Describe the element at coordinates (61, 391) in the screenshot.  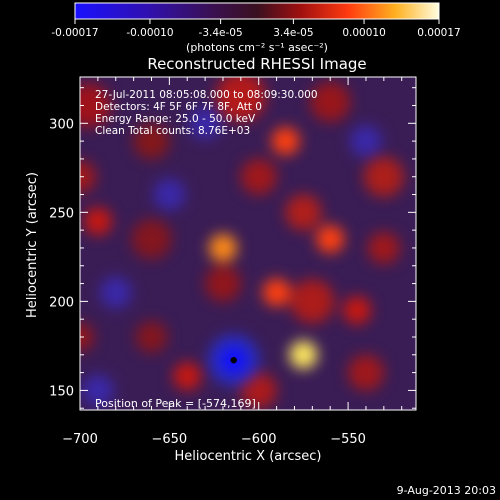
I see `y-tick-label: 150` at that location.